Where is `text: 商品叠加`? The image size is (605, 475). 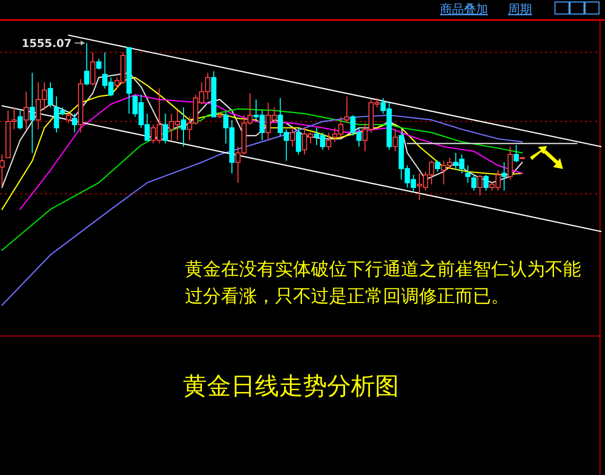 text: 商品叠加 is located at coordinates (464, 9).